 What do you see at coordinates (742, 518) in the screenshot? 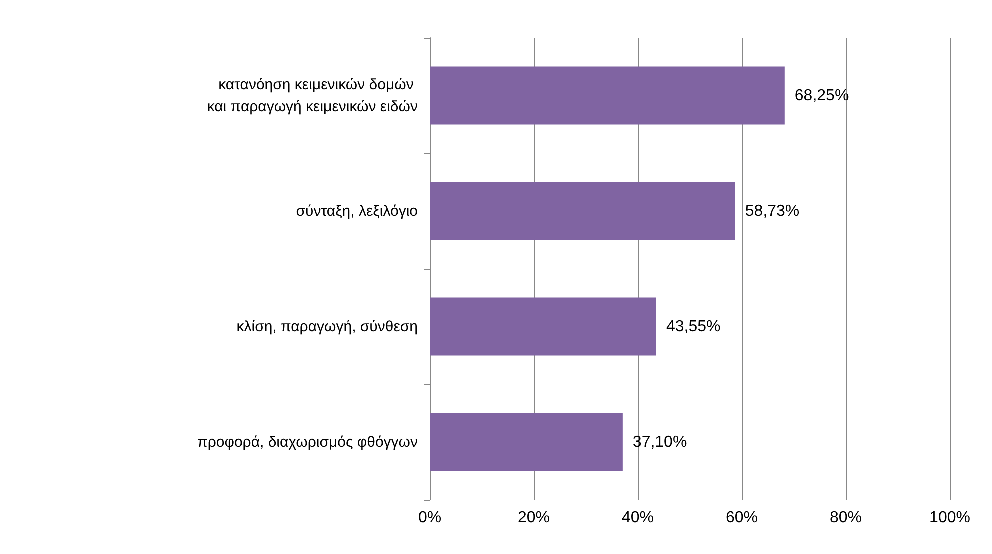
I see `x-tick-label: 60%` at bounding box center [742, 518].